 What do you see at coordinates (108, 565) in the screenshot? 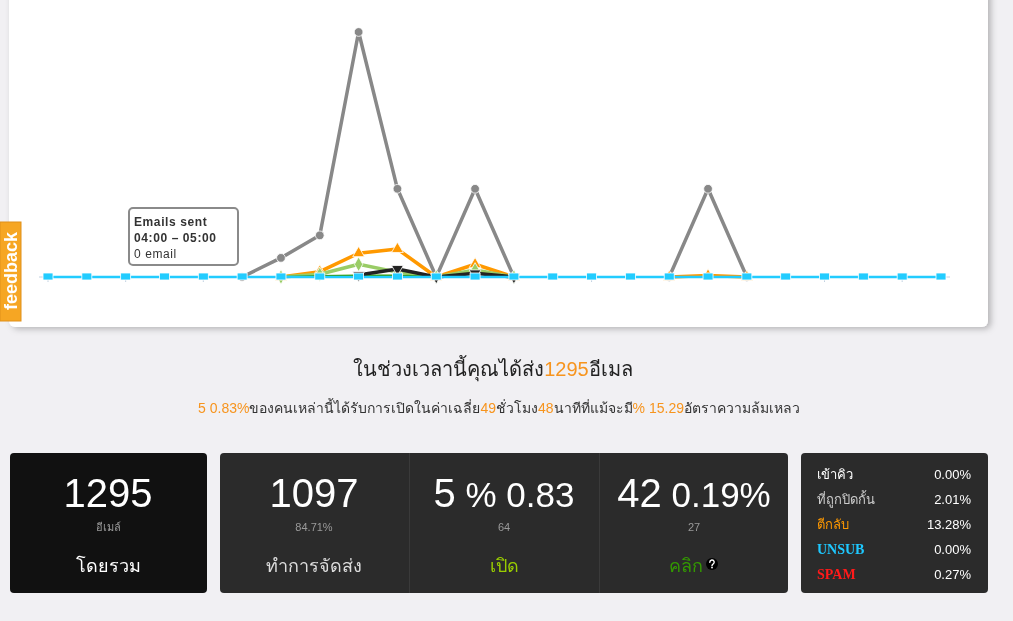
I see `text: โดยรวม` at bounding box center [108, 565].